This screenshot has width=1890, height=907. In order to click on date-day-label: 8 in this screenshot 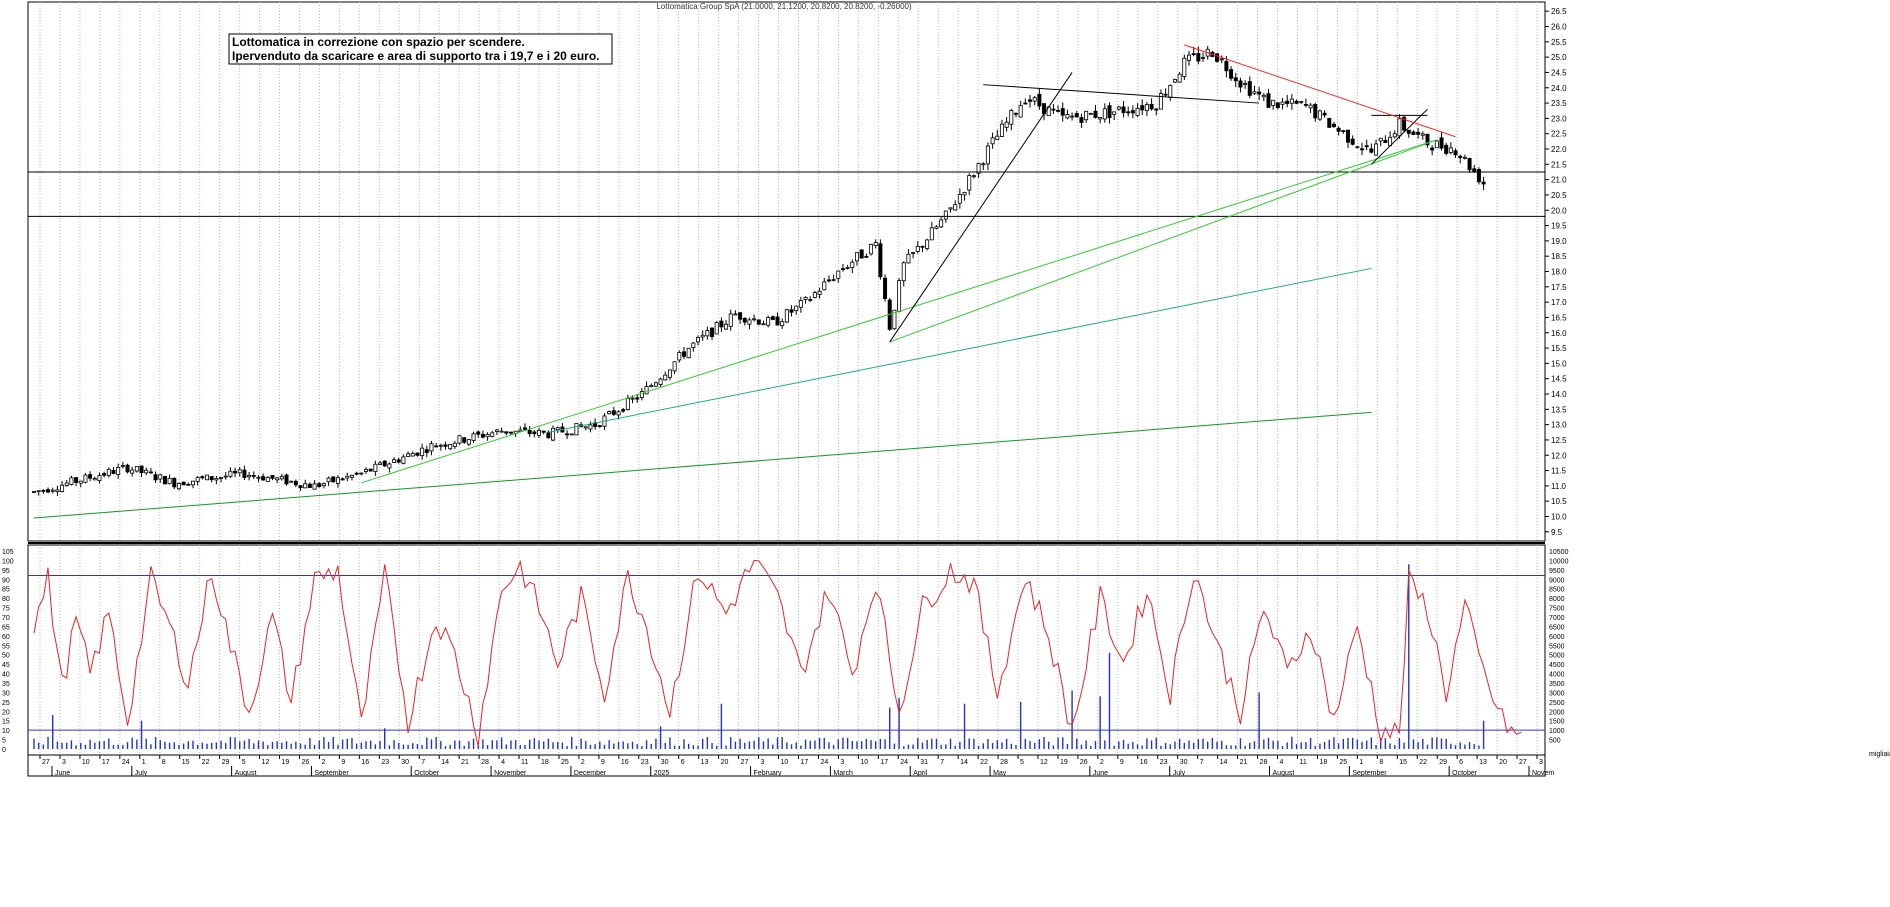, I will do `click(1381, 762)`.